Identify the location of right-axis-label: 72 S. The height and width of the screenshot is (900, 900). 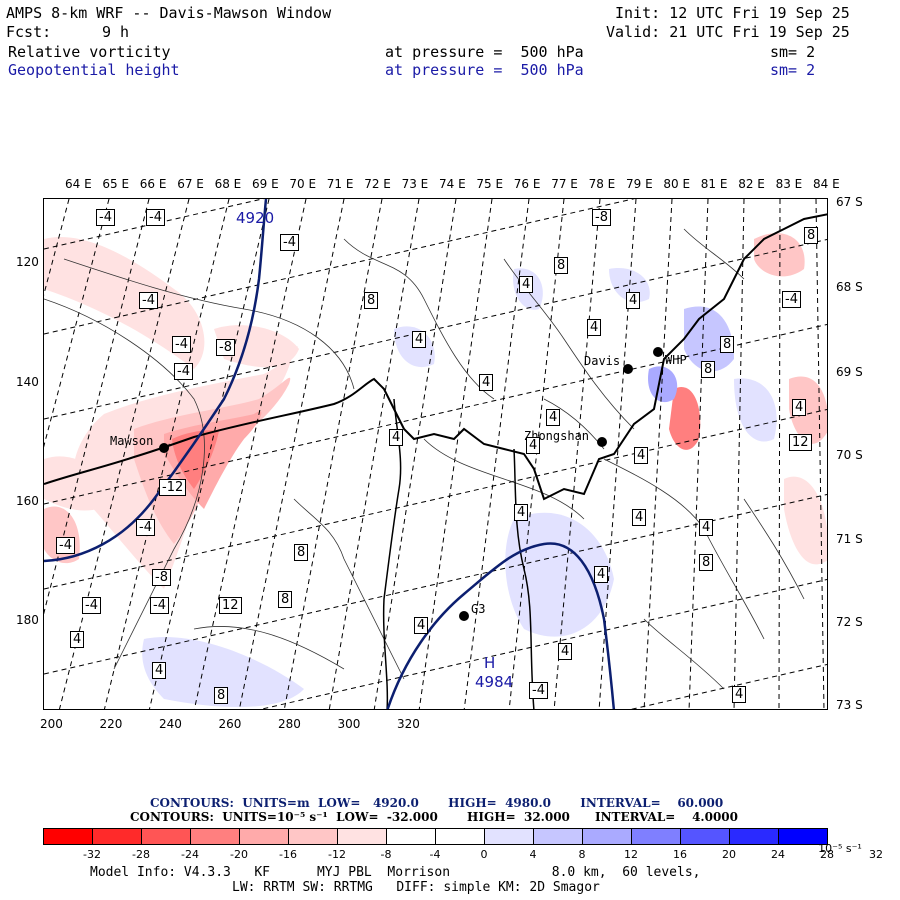
(849, 622).